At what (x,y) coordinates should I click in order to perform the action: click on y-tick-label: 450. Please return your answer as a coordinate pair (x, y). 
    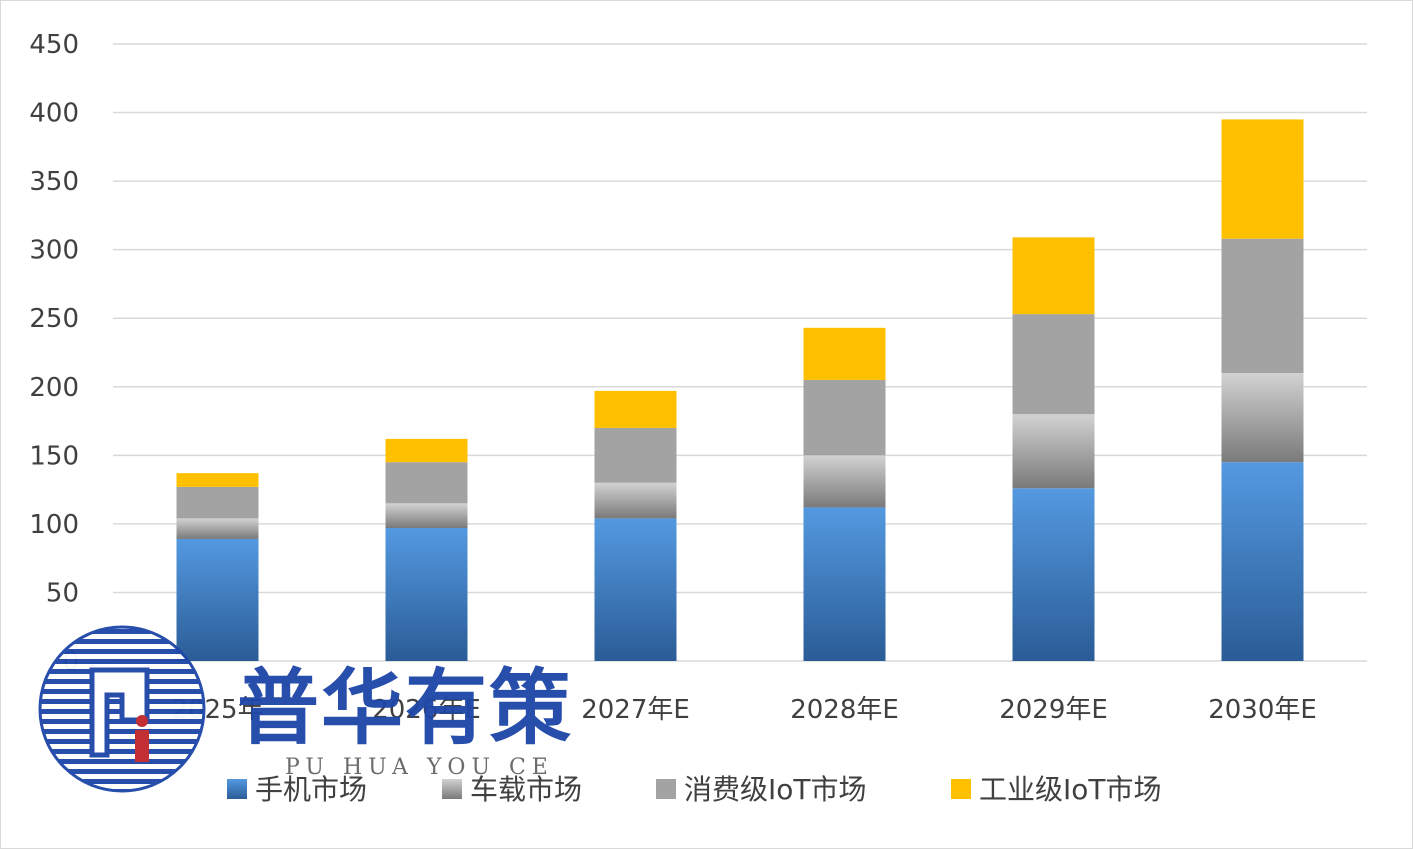
    Looking at the image, I should click on (54, 45).